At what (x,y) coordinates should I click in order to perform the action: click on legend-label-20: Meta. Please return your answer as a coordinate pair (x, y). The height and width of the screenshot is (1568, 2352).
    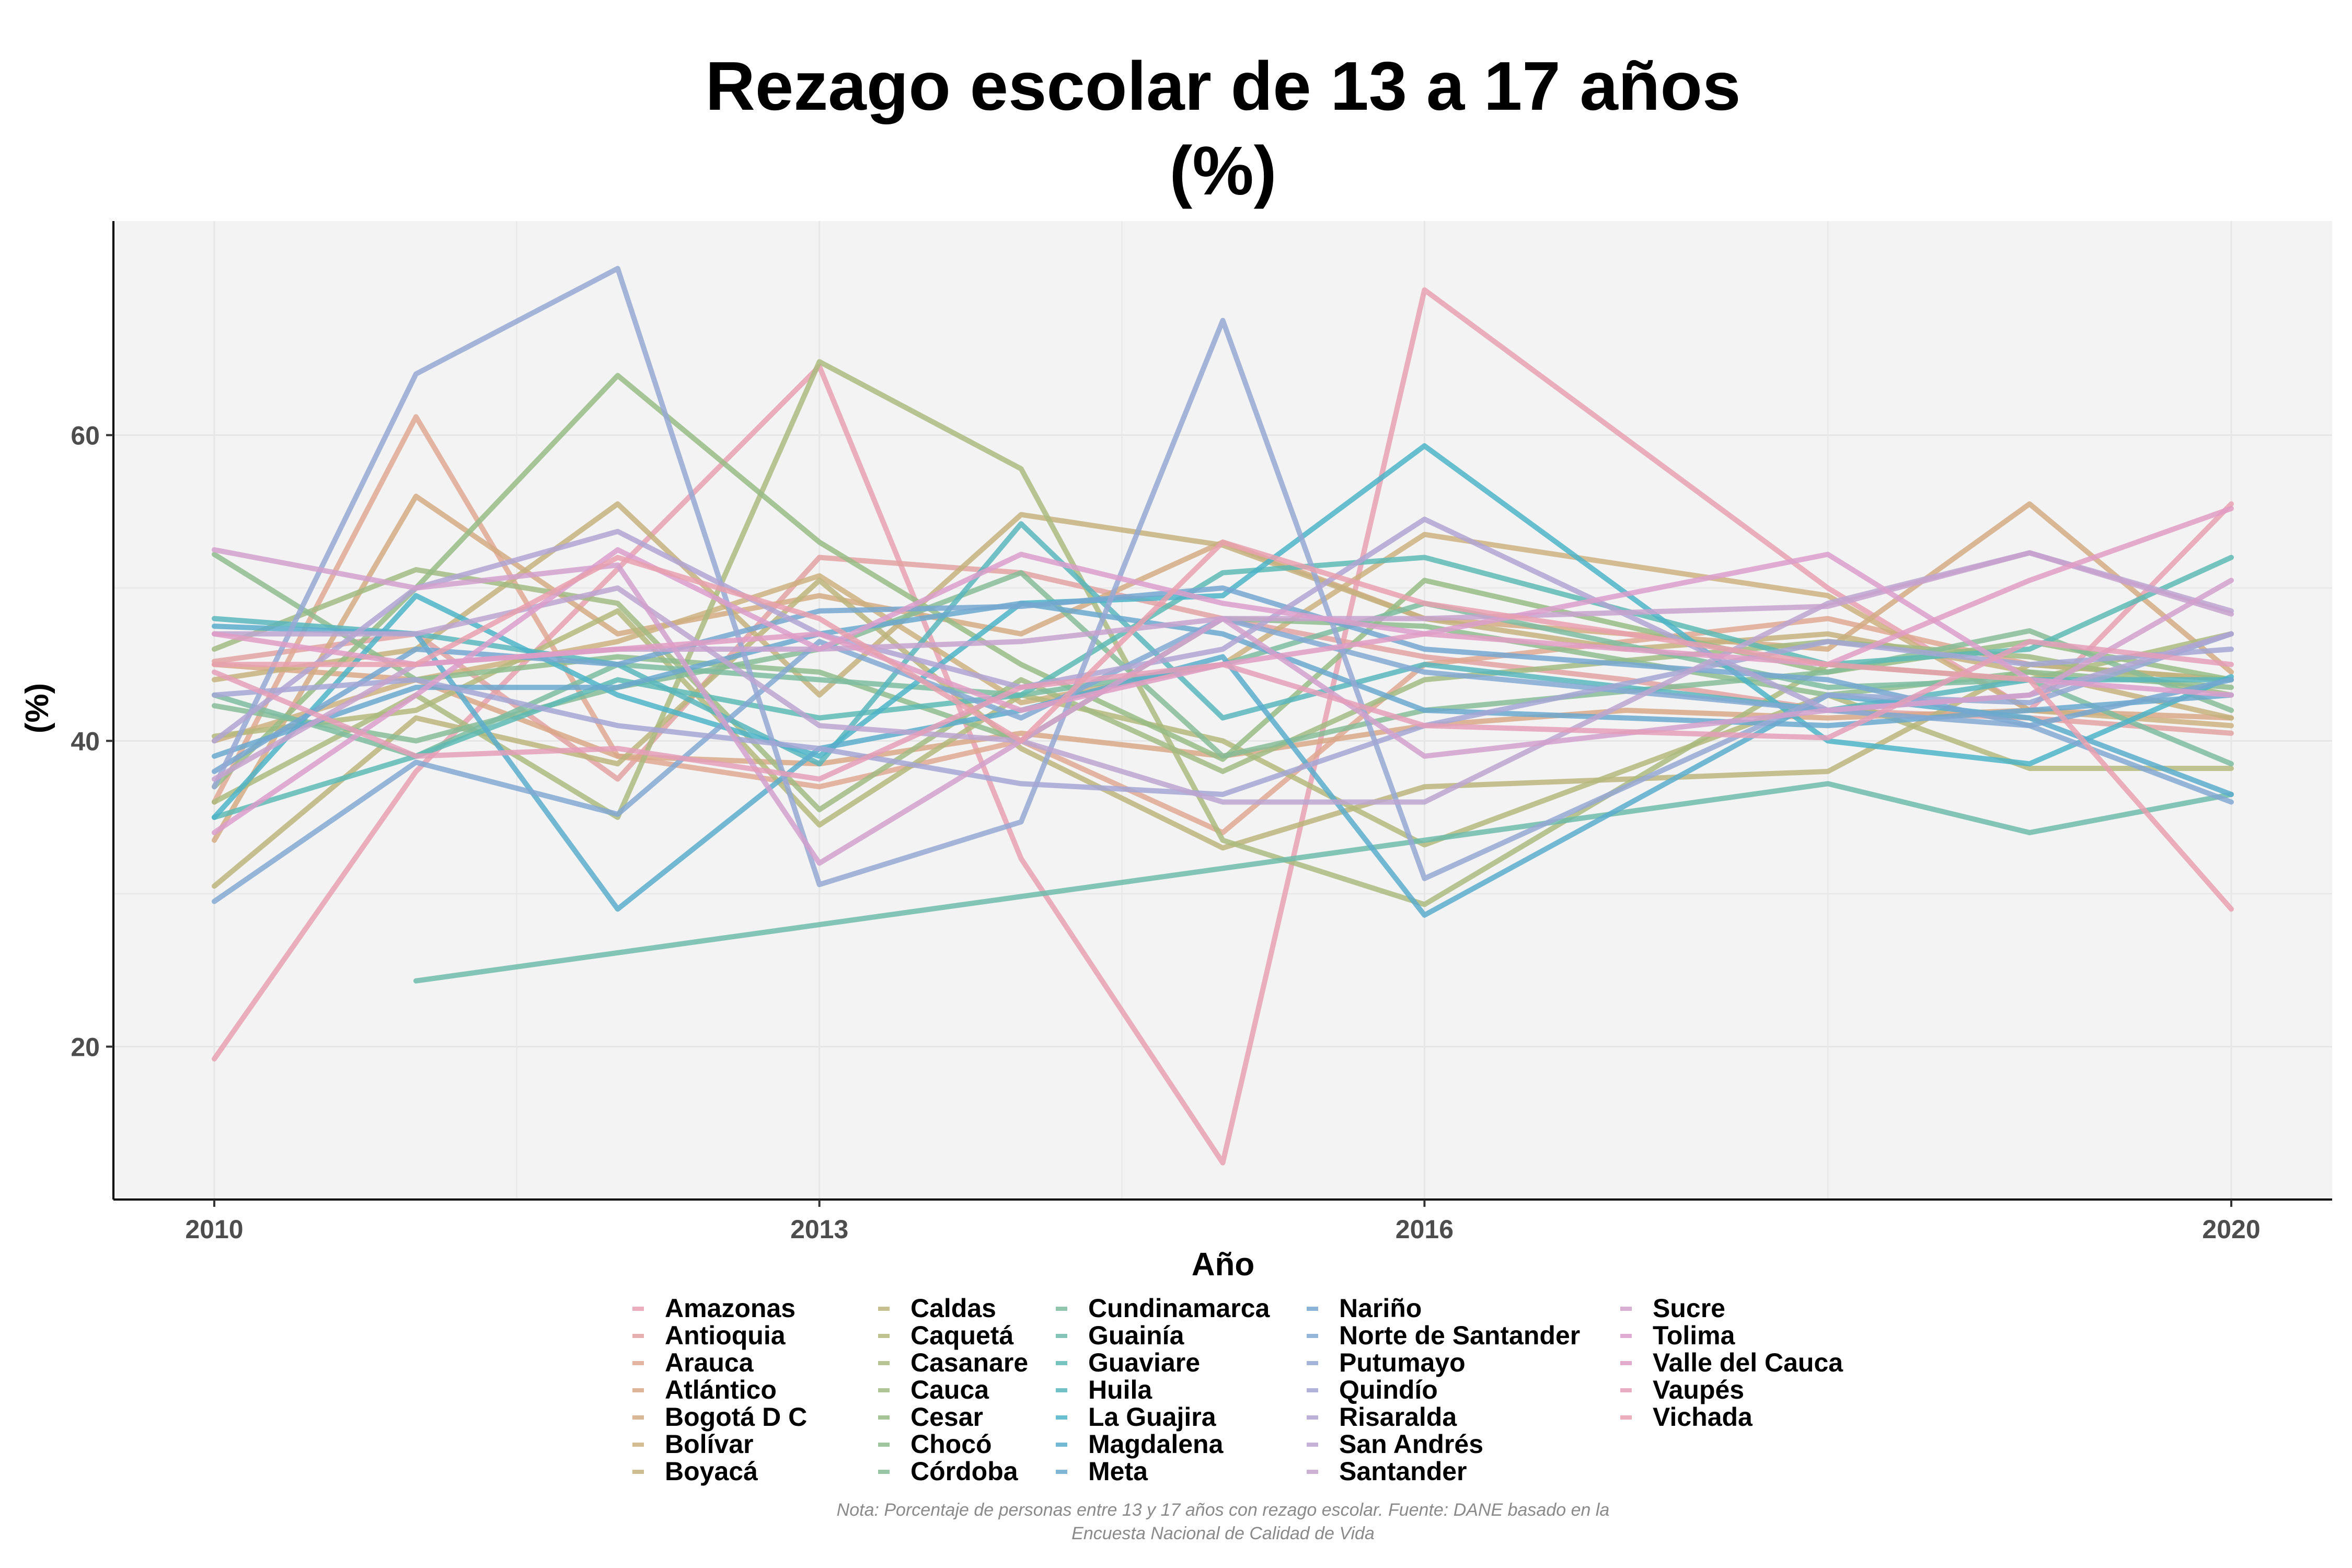
    Looking at the image, I should click on (1118, 1471).